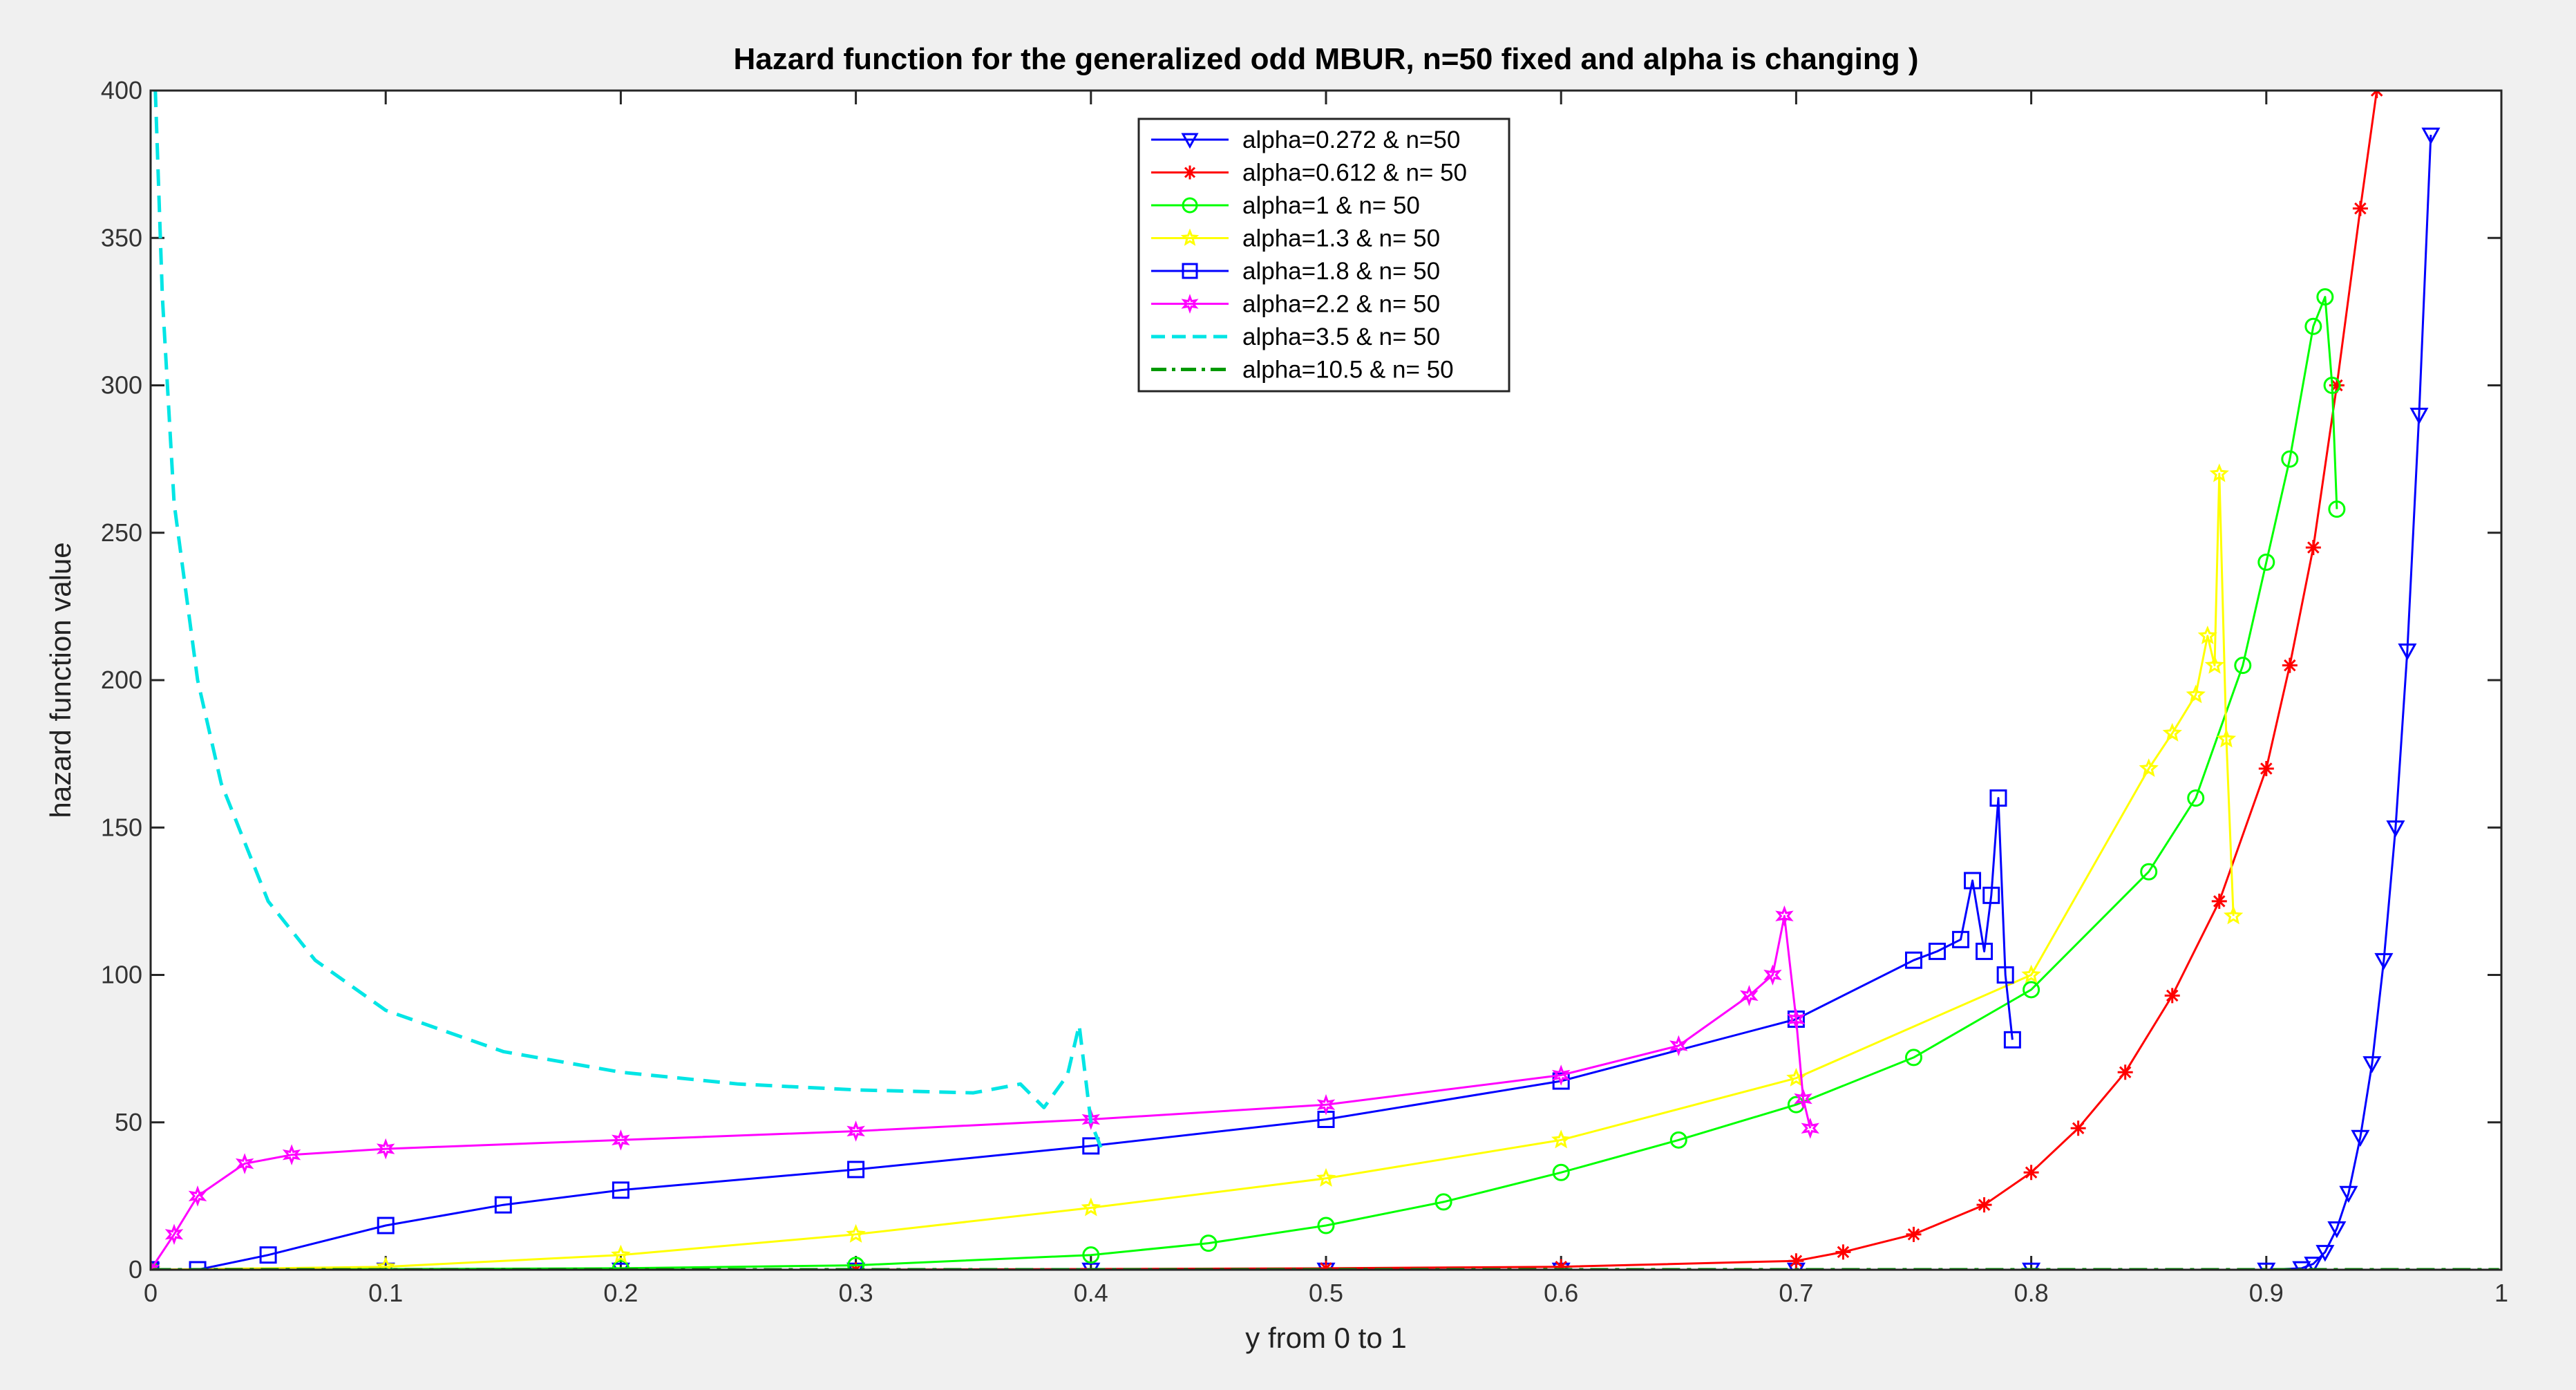 This screenshot has height=1390, width=2576. I want to click on y-tick-label: 0, so click(135, 1269).